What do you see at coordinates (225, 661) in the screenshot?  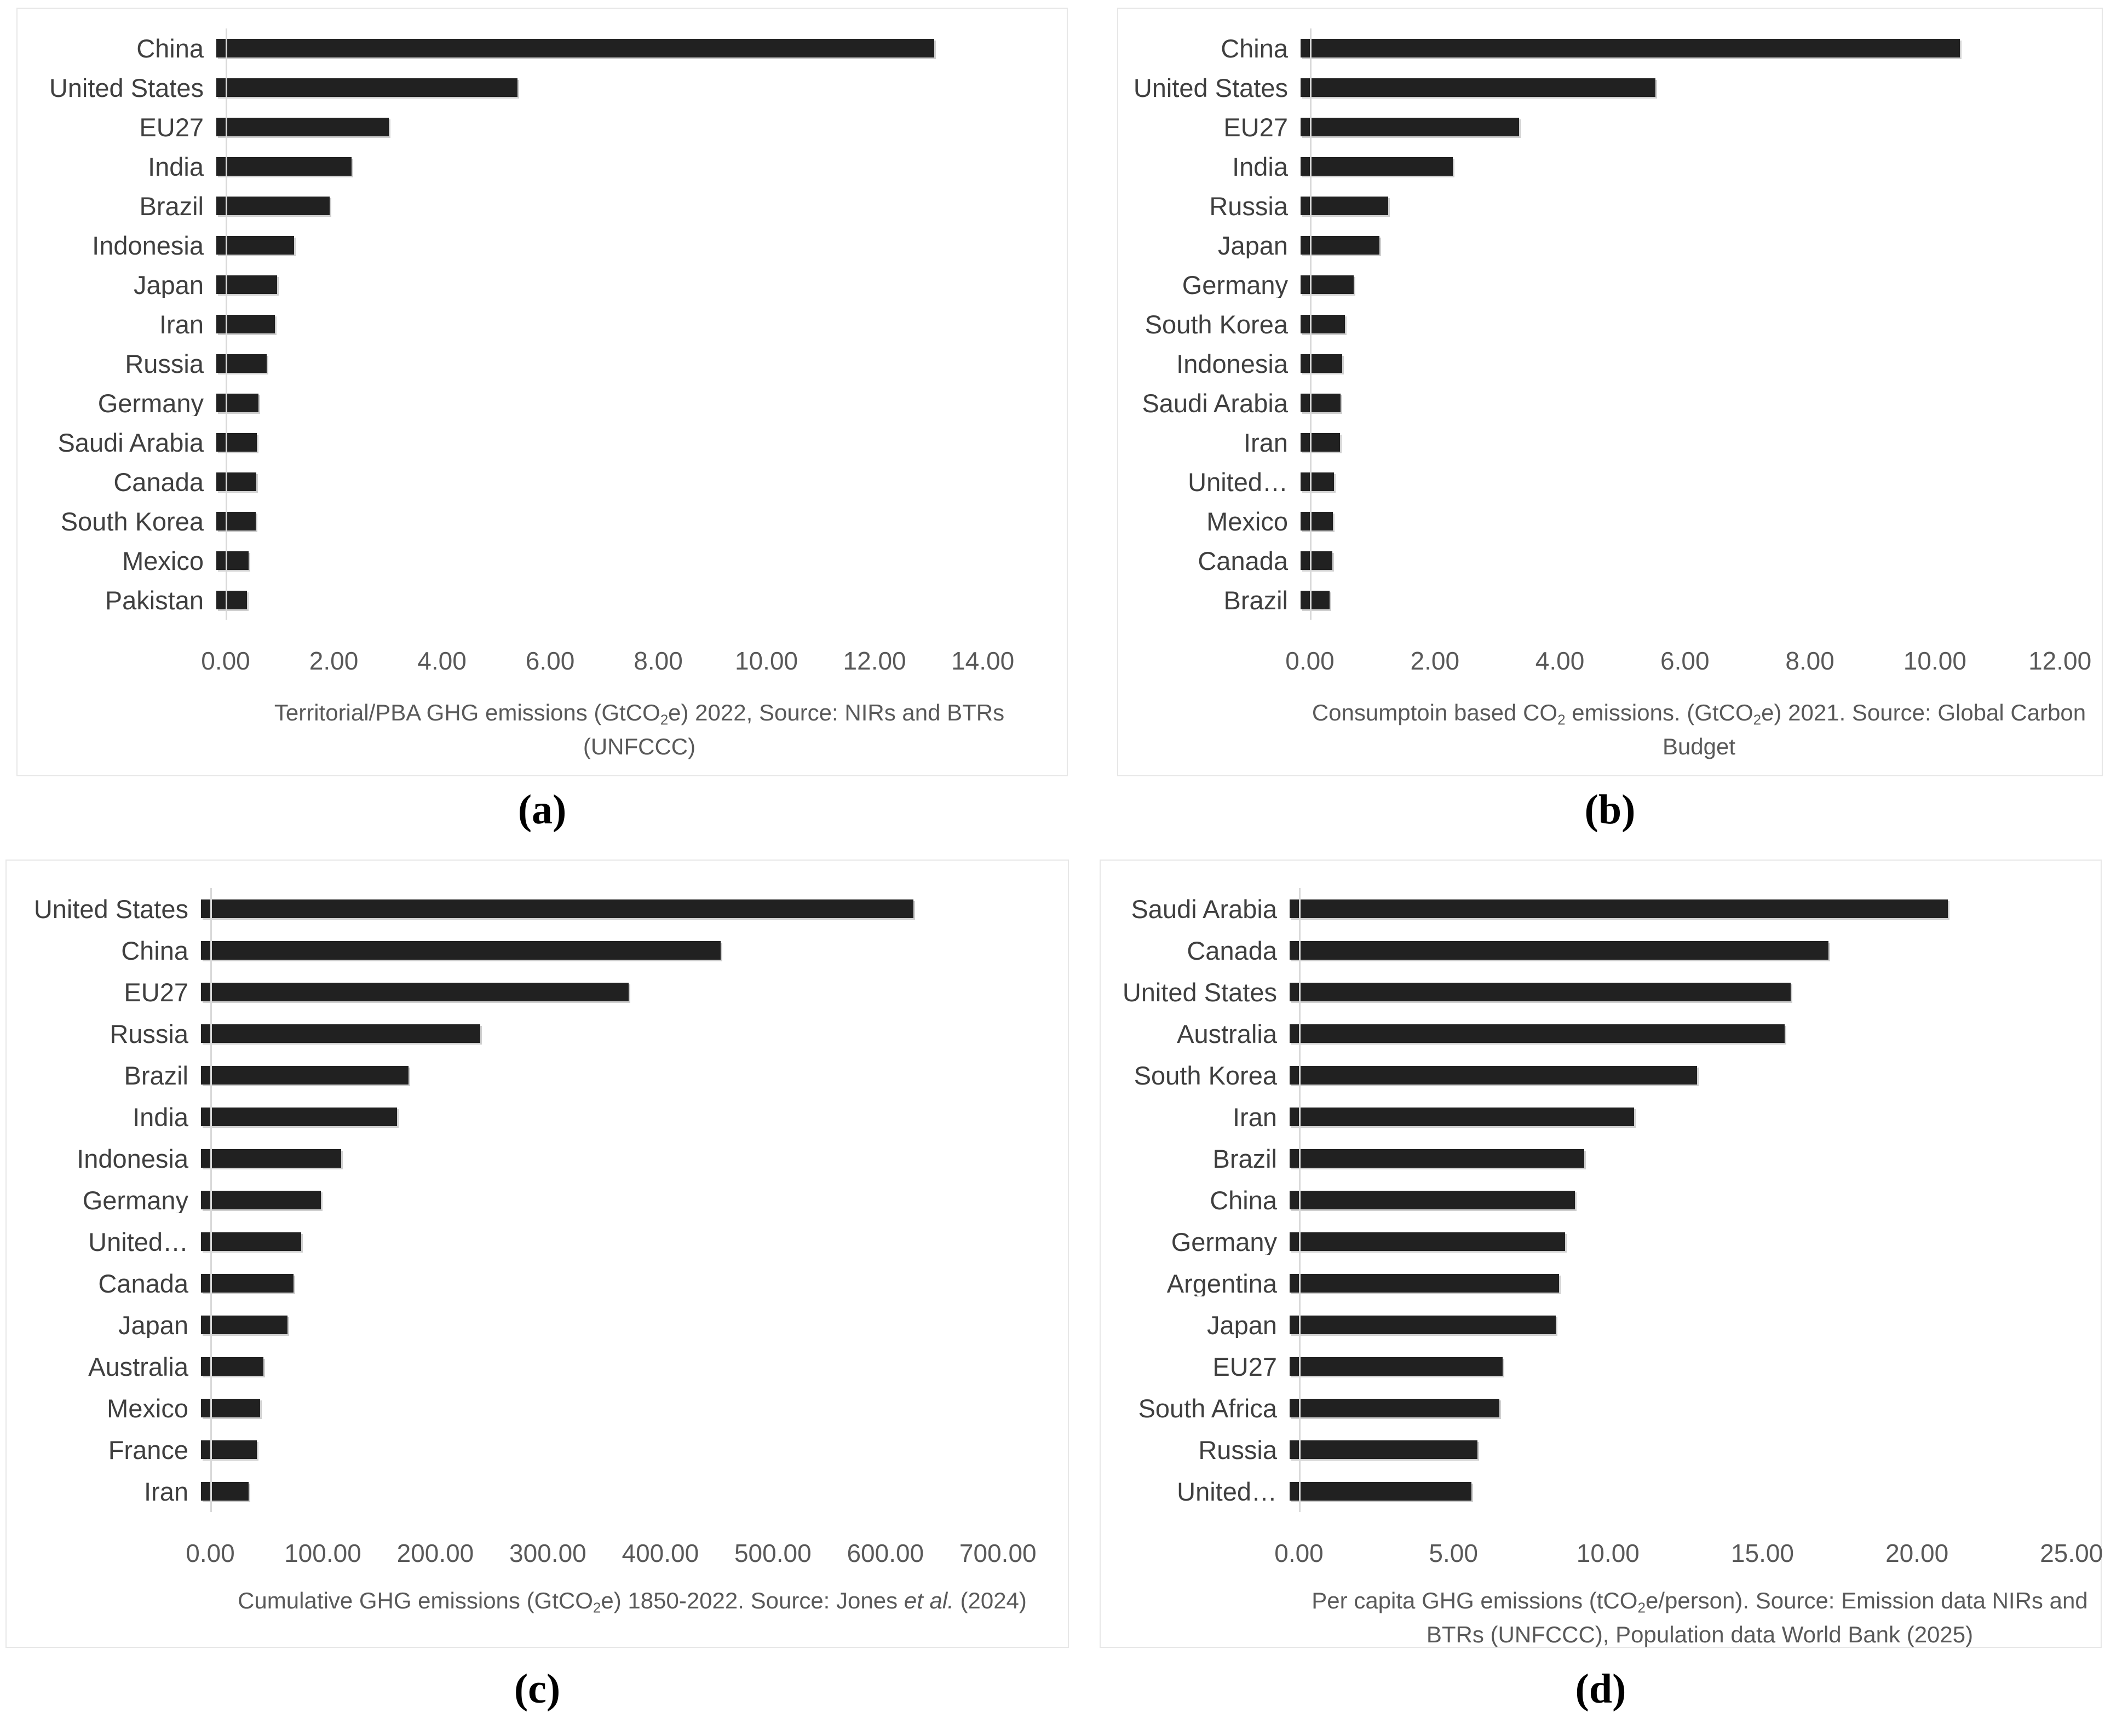 I see `tick-label: 0.00` at bounding box center [225, 661].